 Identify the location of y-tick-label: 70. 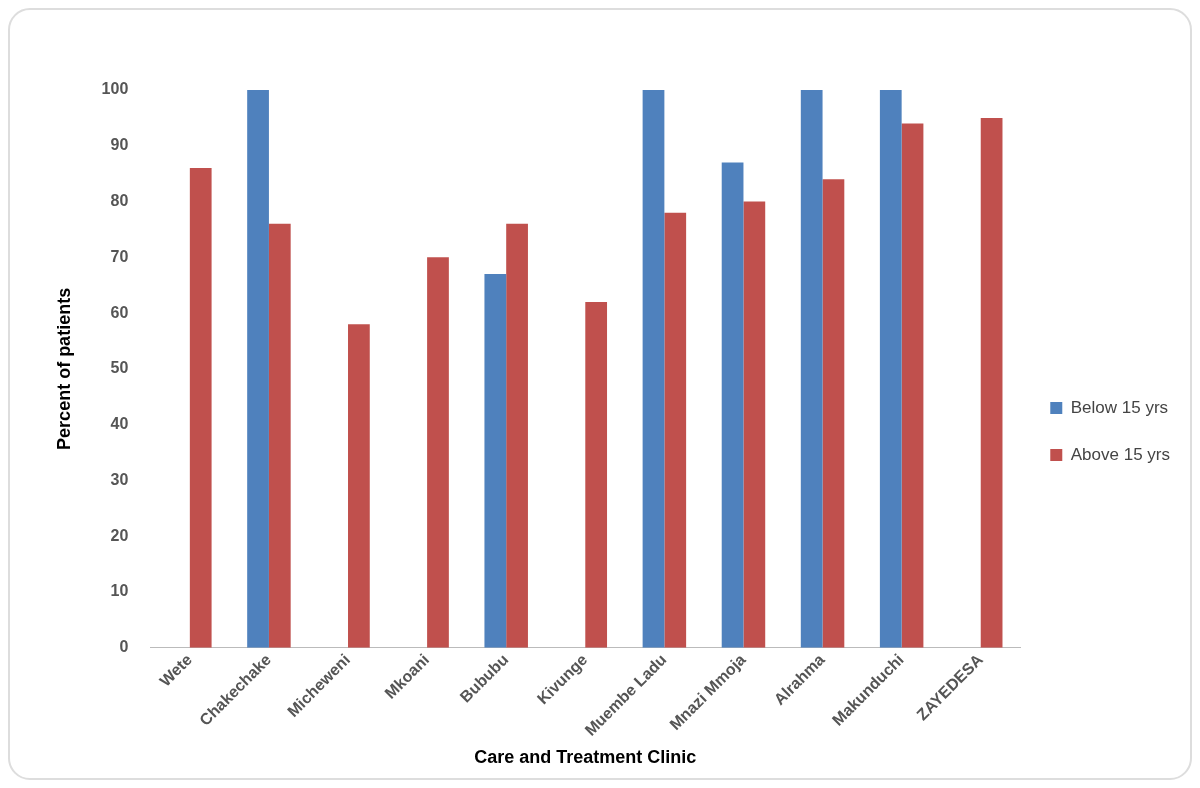
(119, 256).